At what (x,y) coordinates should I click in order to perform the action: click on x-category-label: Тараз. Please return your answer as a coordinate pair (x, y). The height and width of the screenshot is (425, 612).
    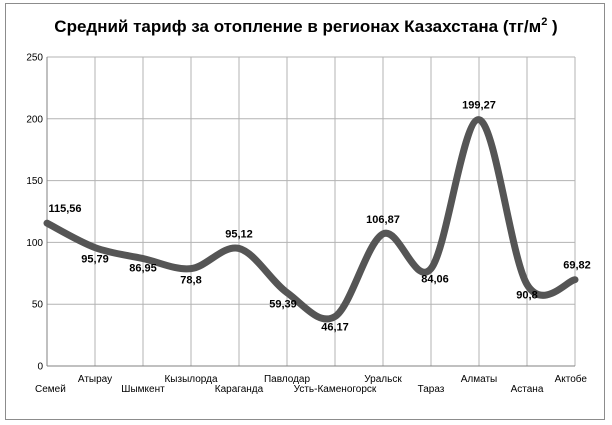
    Looking at the image, I should click on (431, 389).